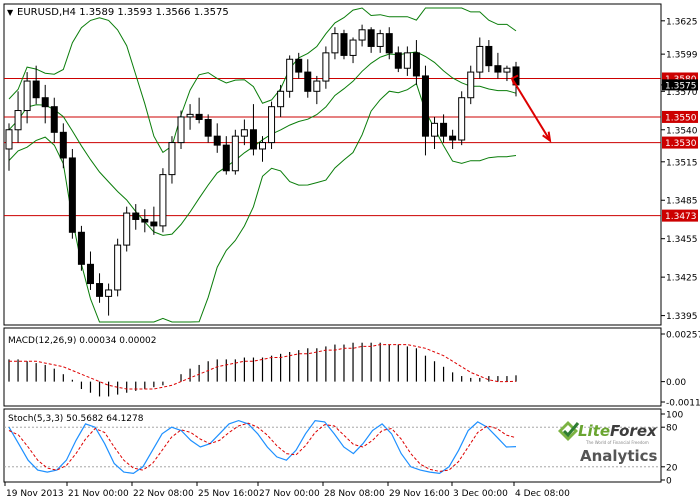 This screenshot has height=504, width=700. Describe the element at coordinates (682, 240) in the screenshot. I see `price-tick-label: 1.3455` at that location.